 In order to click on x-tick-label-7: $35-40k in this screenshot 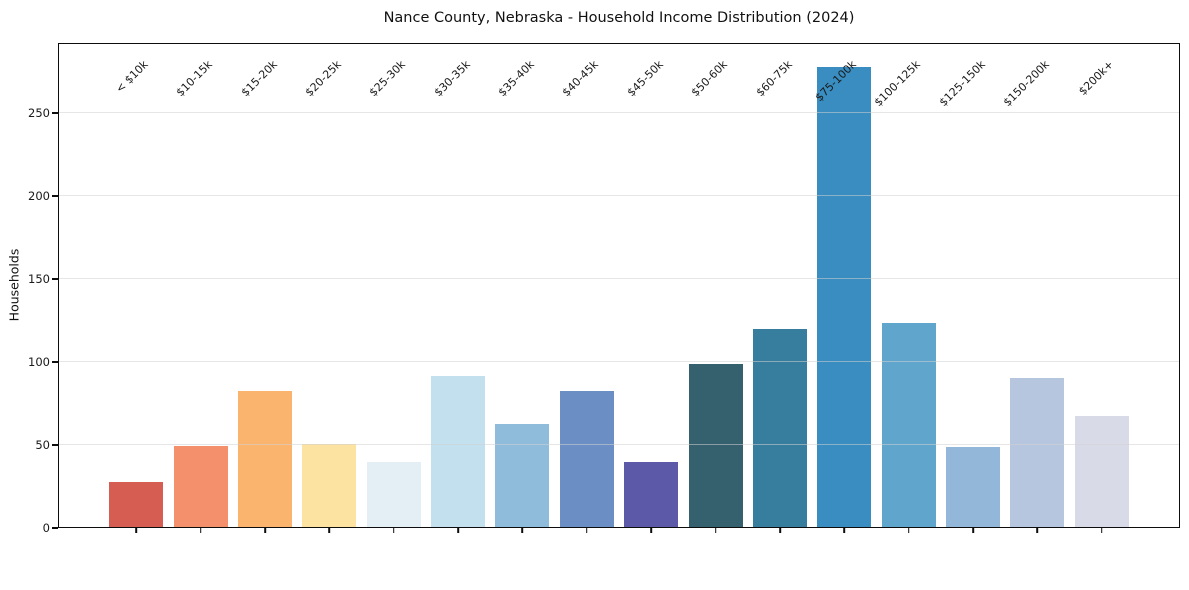, I will do `click(516, 78)`.